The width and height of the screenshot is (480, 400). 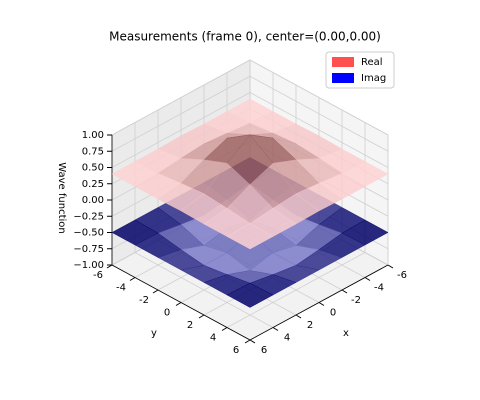 I want to click on x-tick-label: -4, so click(x=379, y=288).